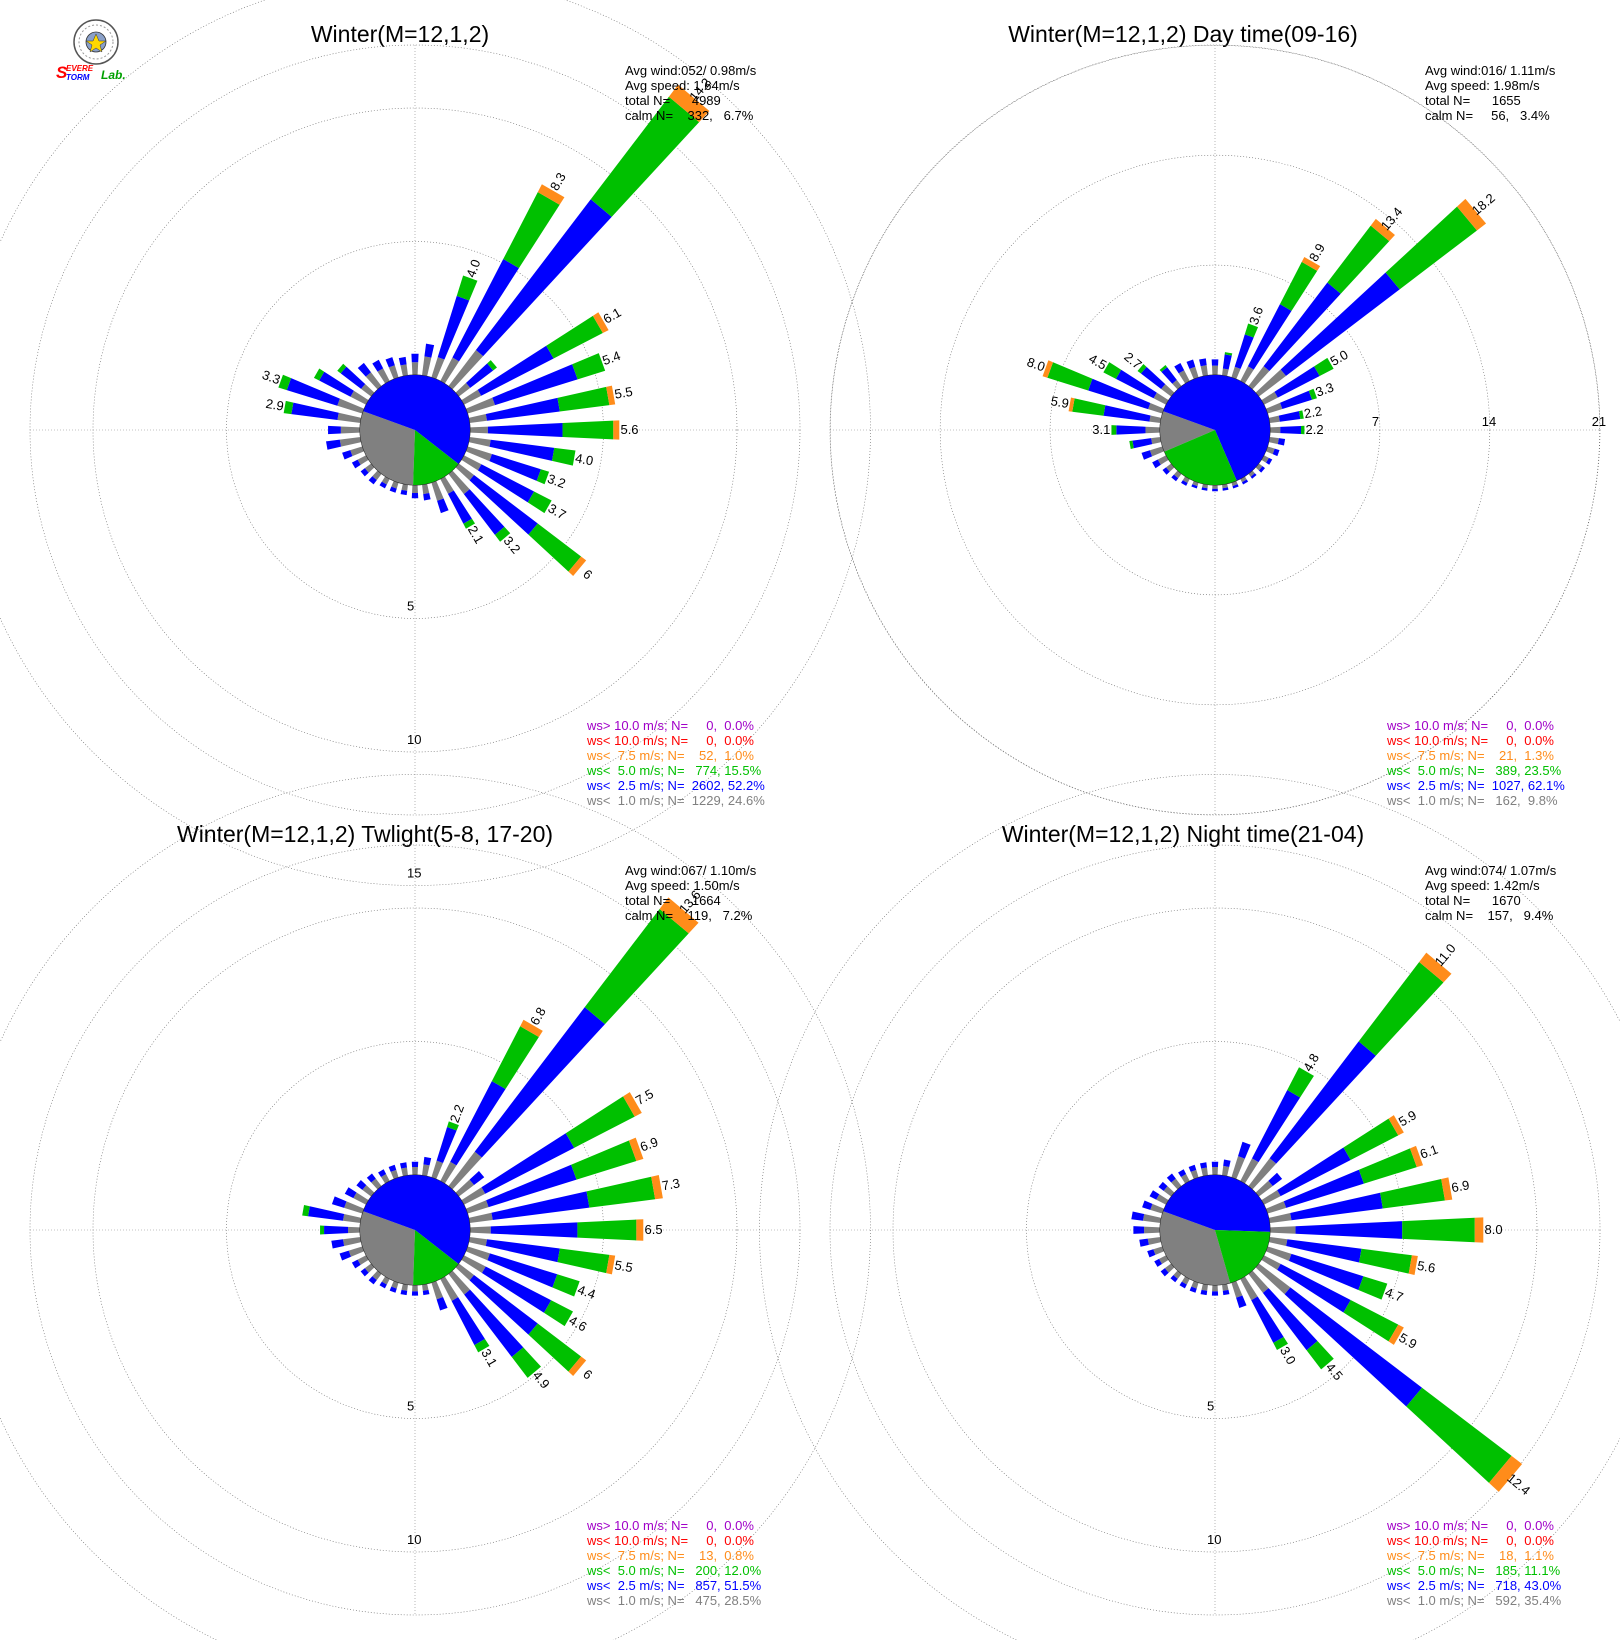  What do you see at coordinates (671, 1184) in the screenshot?
I see `bar-label: 7.3` at bounding box center [671, 1184].